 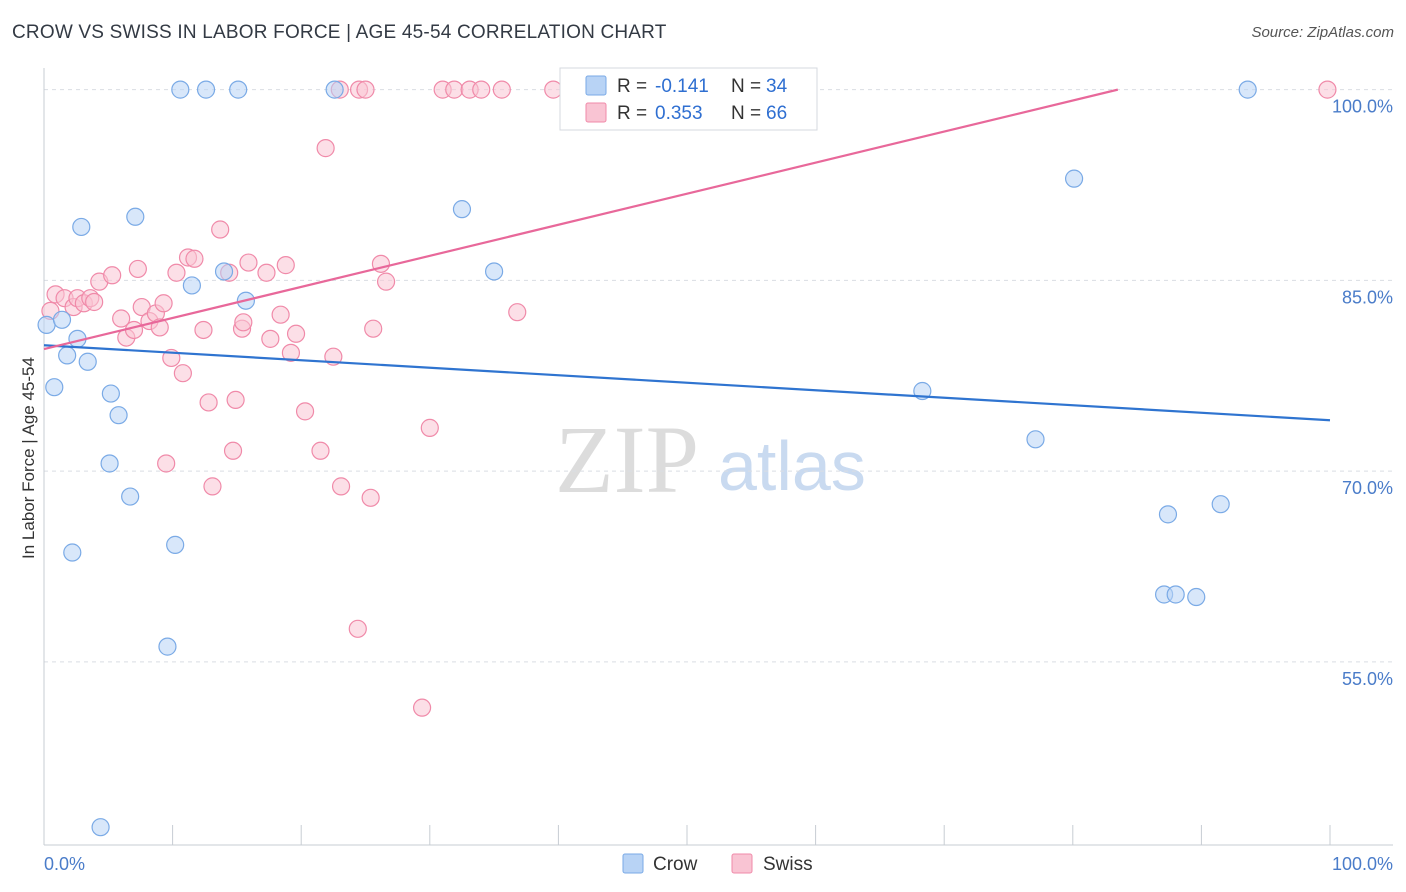 What do you see at coordinates (596, 85) in the screenshot?
I see `legend-crow-swatch` at bounding box center [596, 85].